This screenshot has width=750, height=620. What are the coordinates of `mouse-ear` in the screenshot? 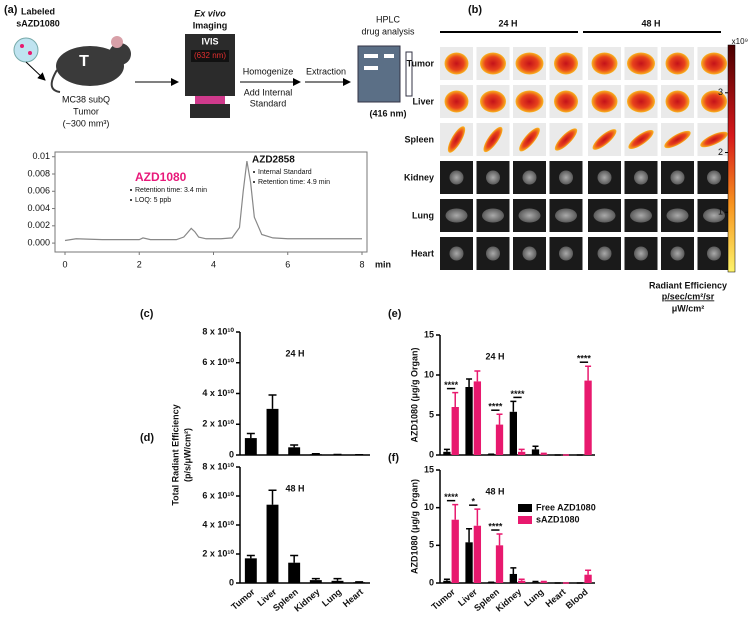 It's located at (117, 42).